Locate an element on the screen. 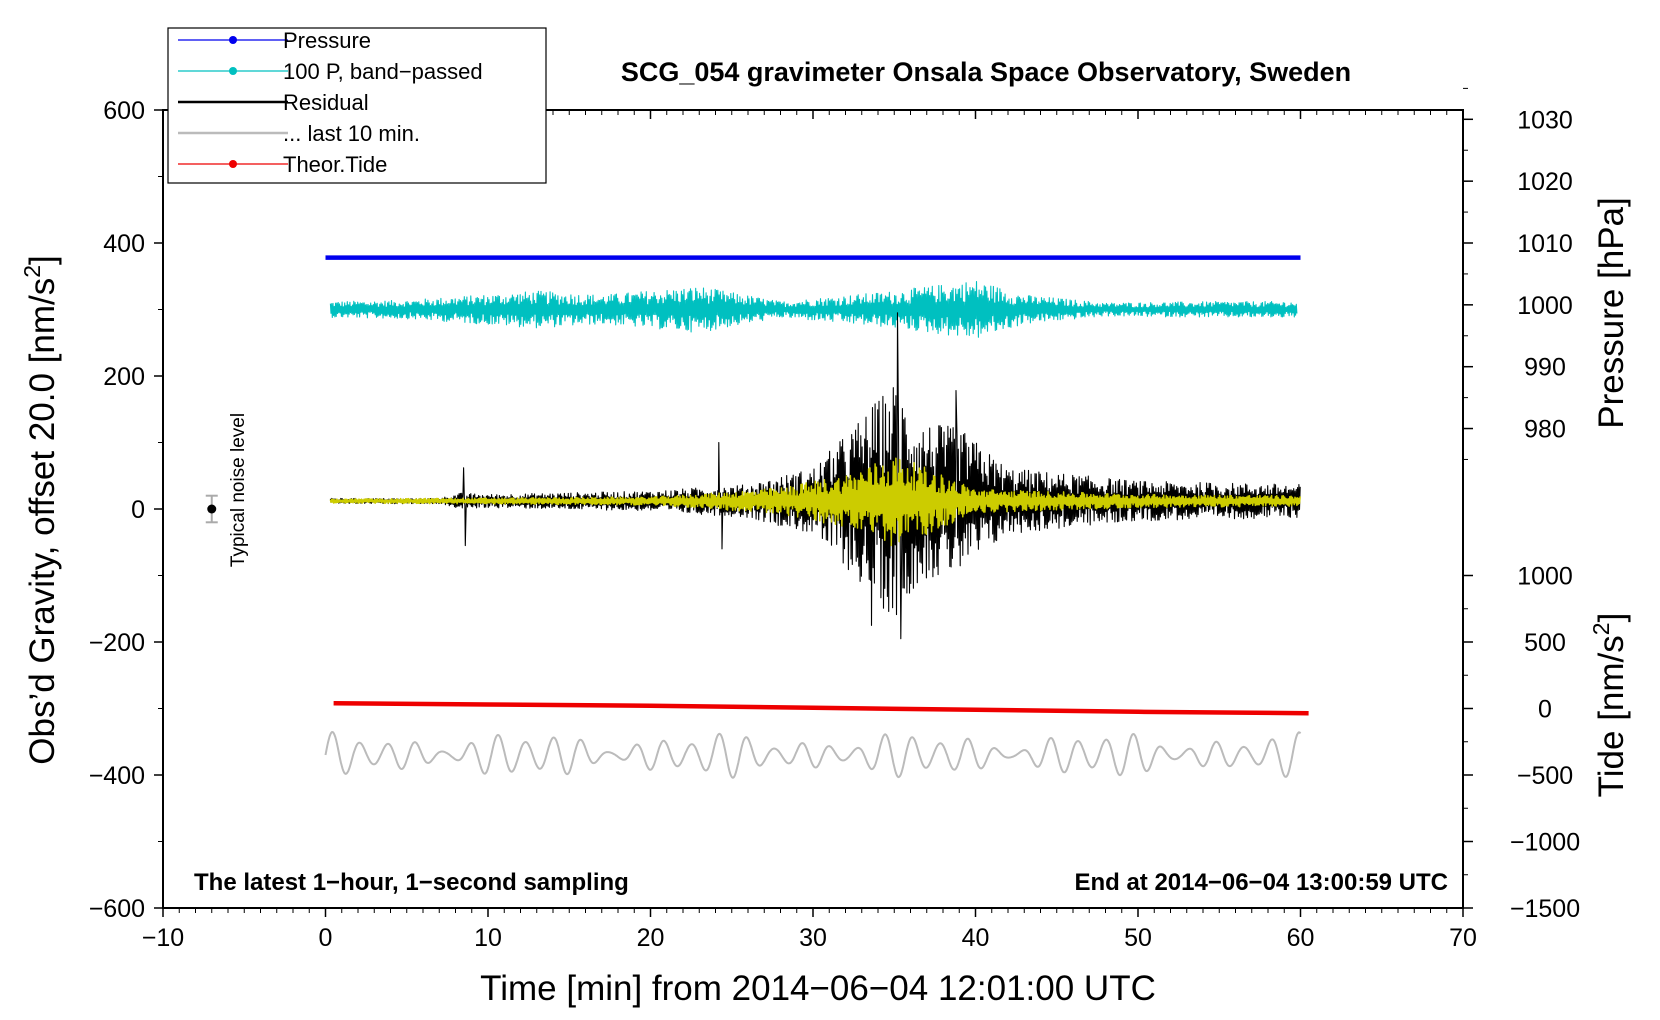 This screenshot has height=1020, width=1660. legend-label: ... last 10 min. is located at coordinates (351, 133).